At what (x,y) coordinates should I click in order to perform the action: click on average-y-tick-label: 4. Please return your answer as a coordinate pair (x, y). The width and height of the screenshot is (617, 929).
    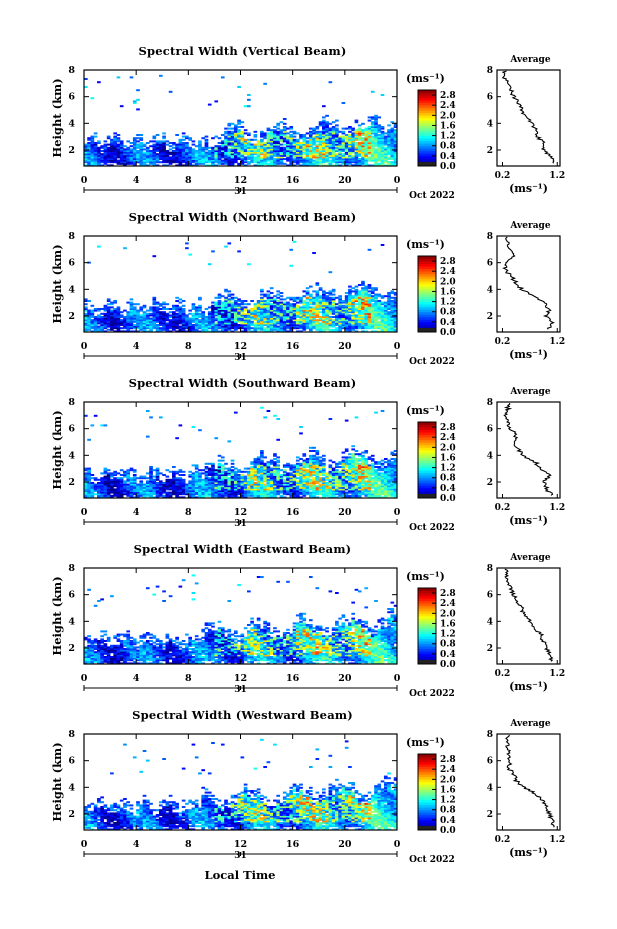
    Looking at the image, I should click on (490, 622).